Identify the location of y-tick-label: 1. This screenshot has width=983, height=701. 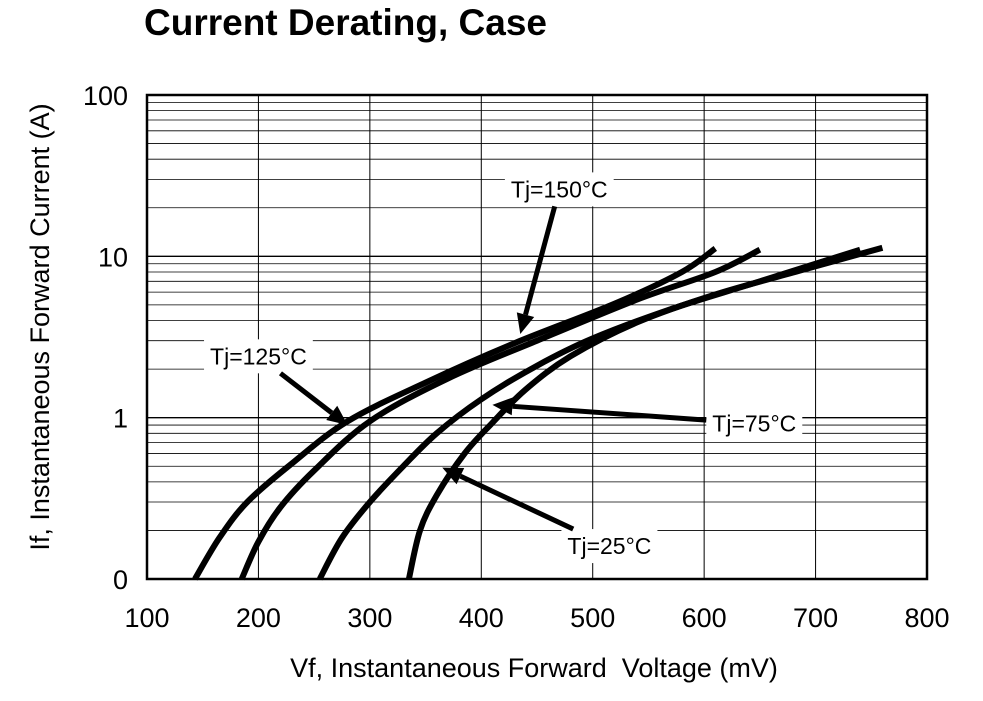
(120, 419).